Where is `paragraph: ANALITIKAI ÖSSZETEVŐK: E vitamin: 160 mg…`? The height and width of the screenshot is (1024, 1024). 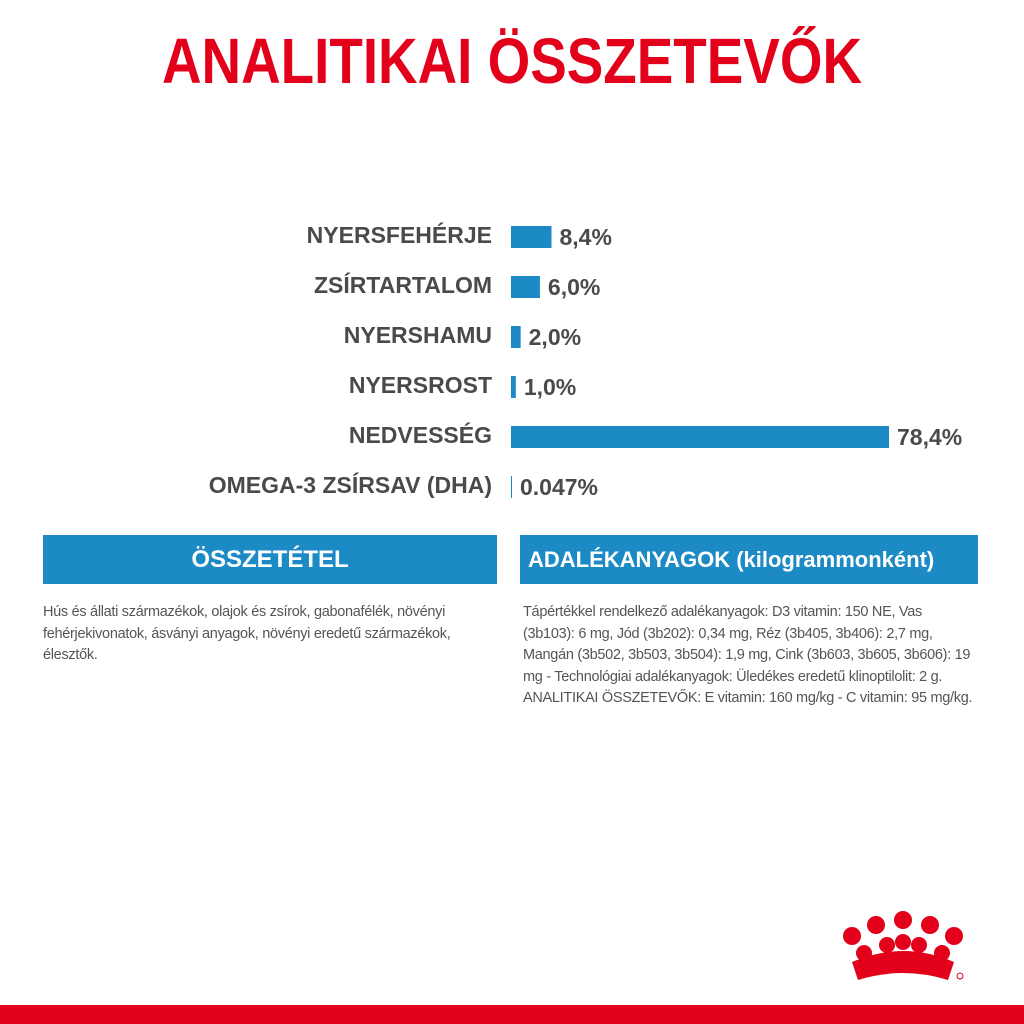 paragraph: ANALITIKAI ÖSSZETEVŐK: E vitamin: 160 mg… is located at coordinates (748, 698).